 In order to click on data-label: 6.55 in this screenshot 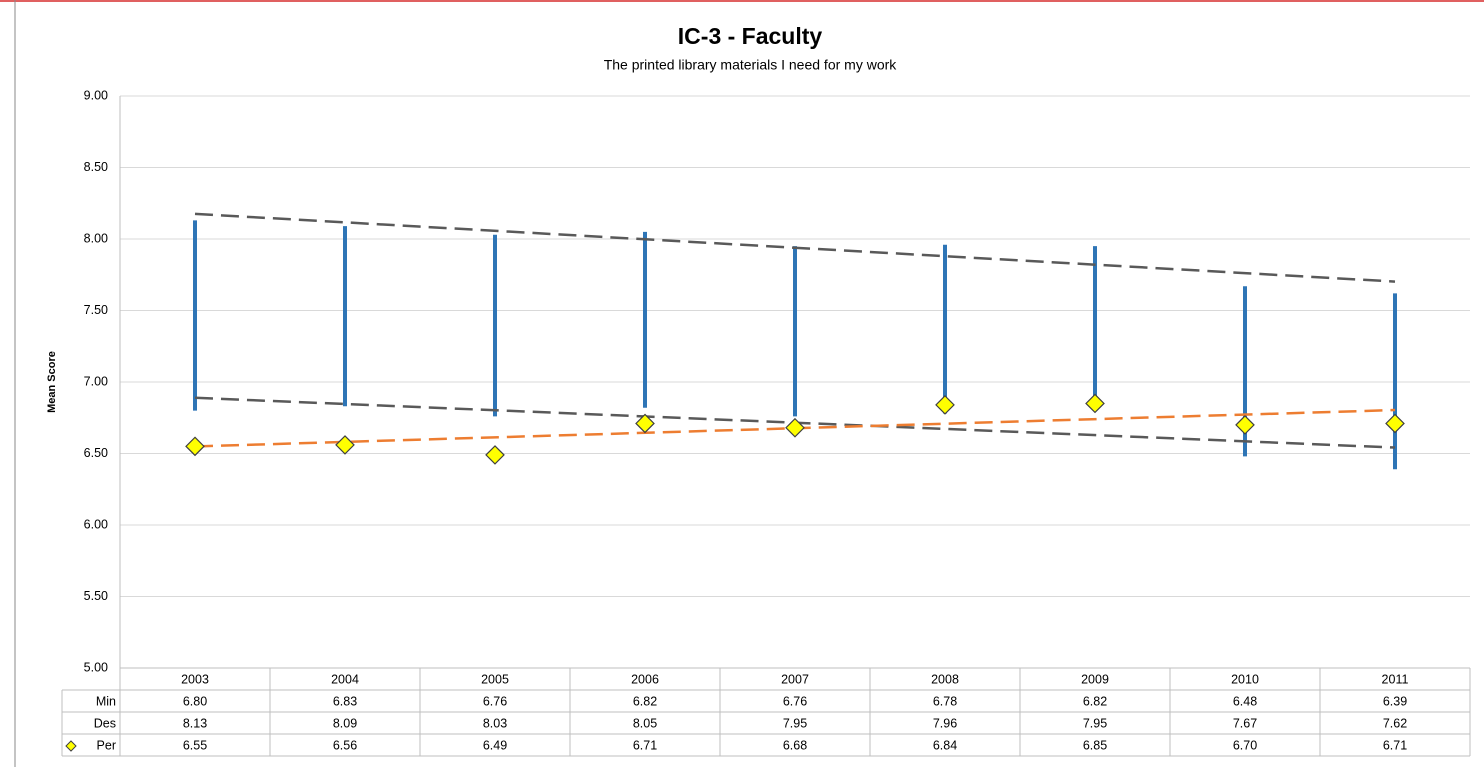, I will do `click(195, 745)`.